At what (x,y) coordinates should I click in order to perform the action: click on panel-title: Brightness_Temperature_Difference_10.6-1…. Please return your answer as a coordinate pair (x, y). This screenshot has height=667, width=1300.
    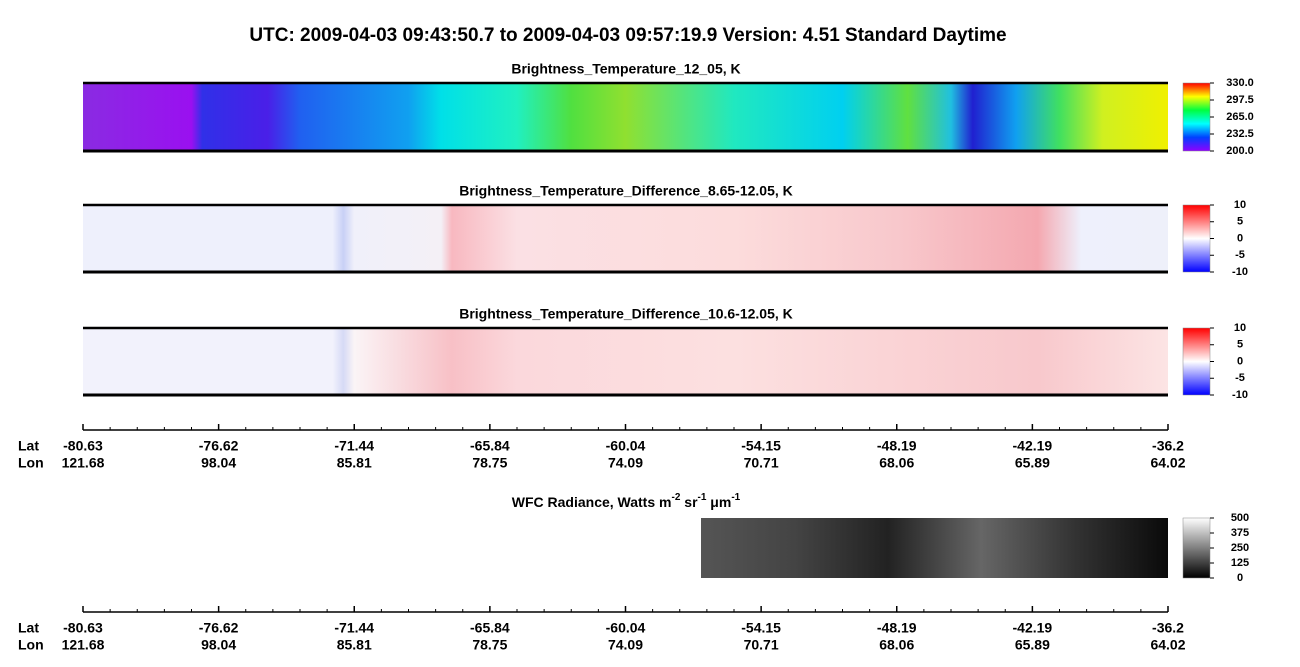
    Looking at the image, I should click on (626, 314).